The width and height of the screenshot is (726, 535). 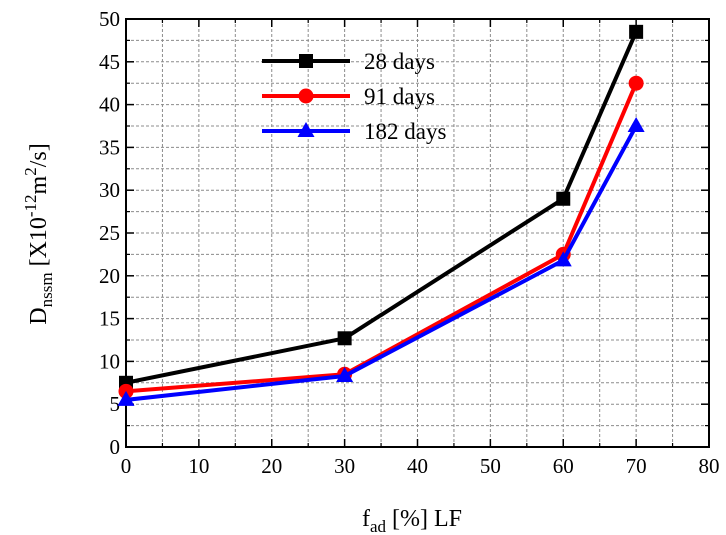 I want to click on x-axis-label: fad [%] LF, so click(x=412, y=520).